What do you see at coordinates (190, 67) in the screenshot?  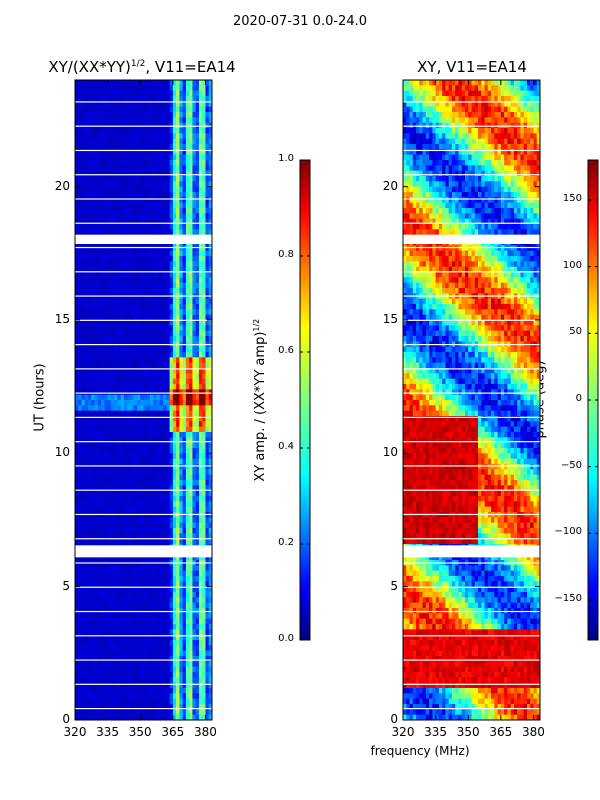 I see `left-title-suffix: , V11=EA14` at bounding box center [190, 67].